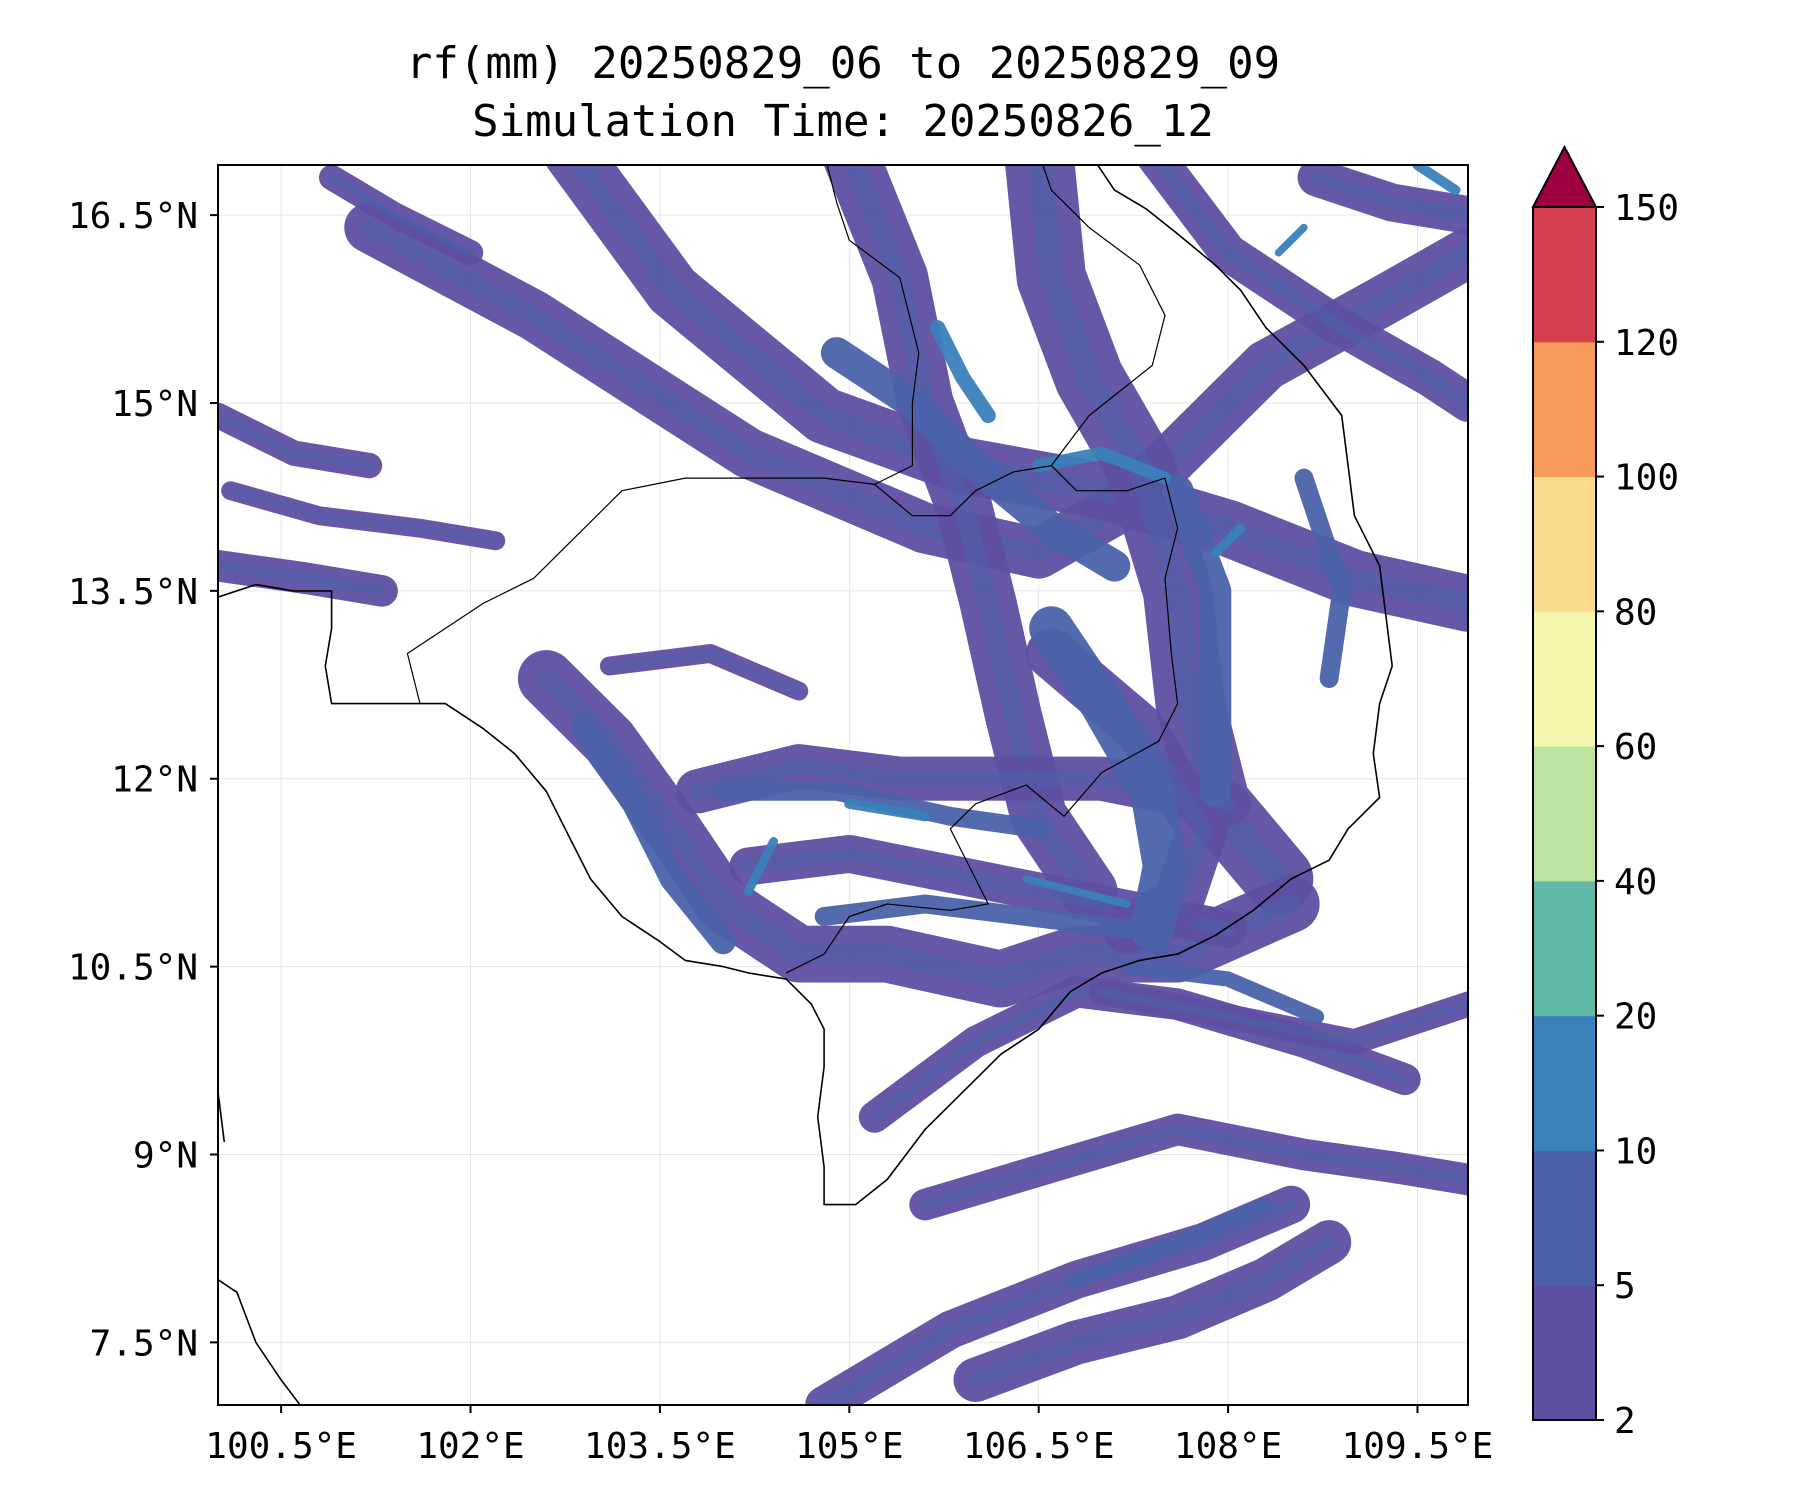 The image size is (1800, 1500). I want to click on y-tick-label: 7.5°N, so click(144, 1343).